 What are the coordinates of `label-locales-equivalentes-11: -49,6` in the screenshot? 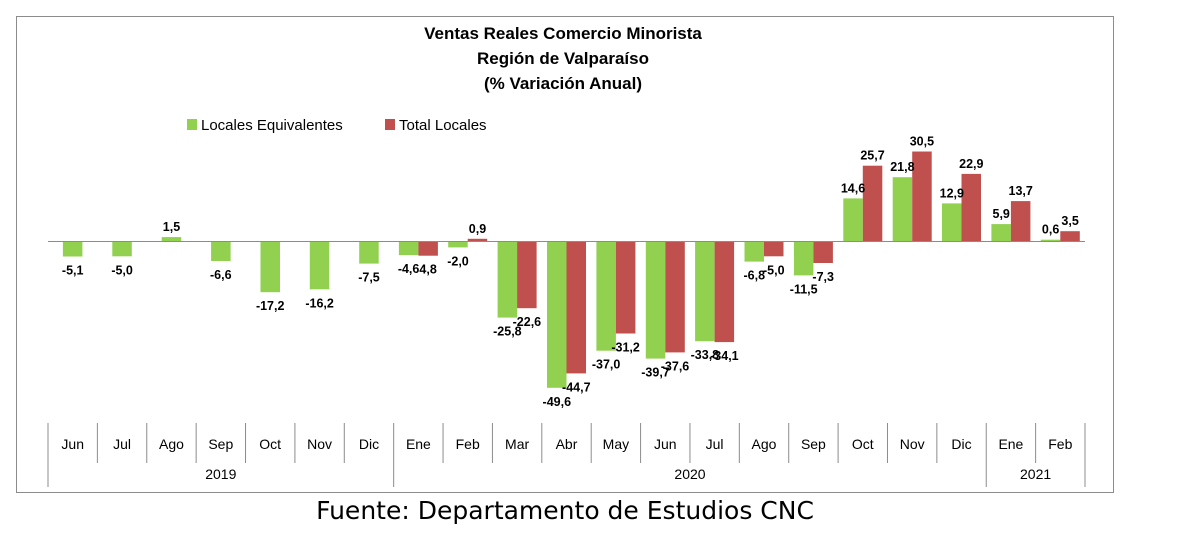 It's located at (557, 402).